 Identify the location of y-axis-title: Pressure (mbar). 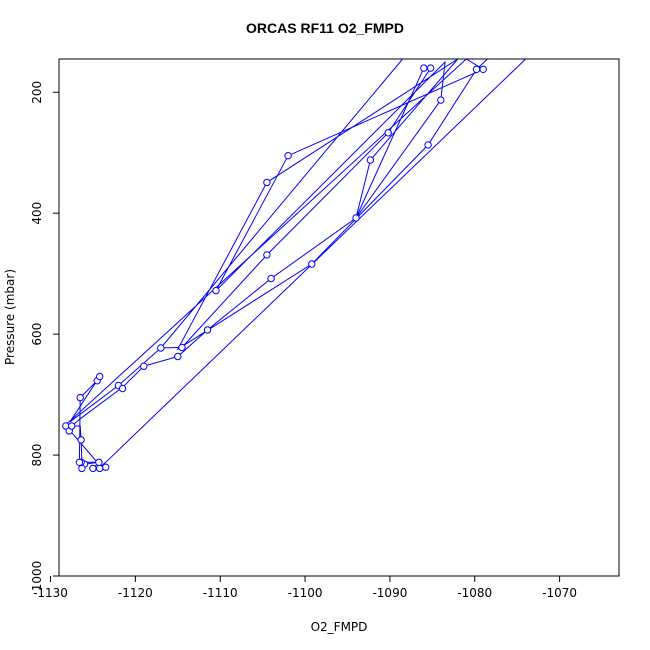
(10, 317).